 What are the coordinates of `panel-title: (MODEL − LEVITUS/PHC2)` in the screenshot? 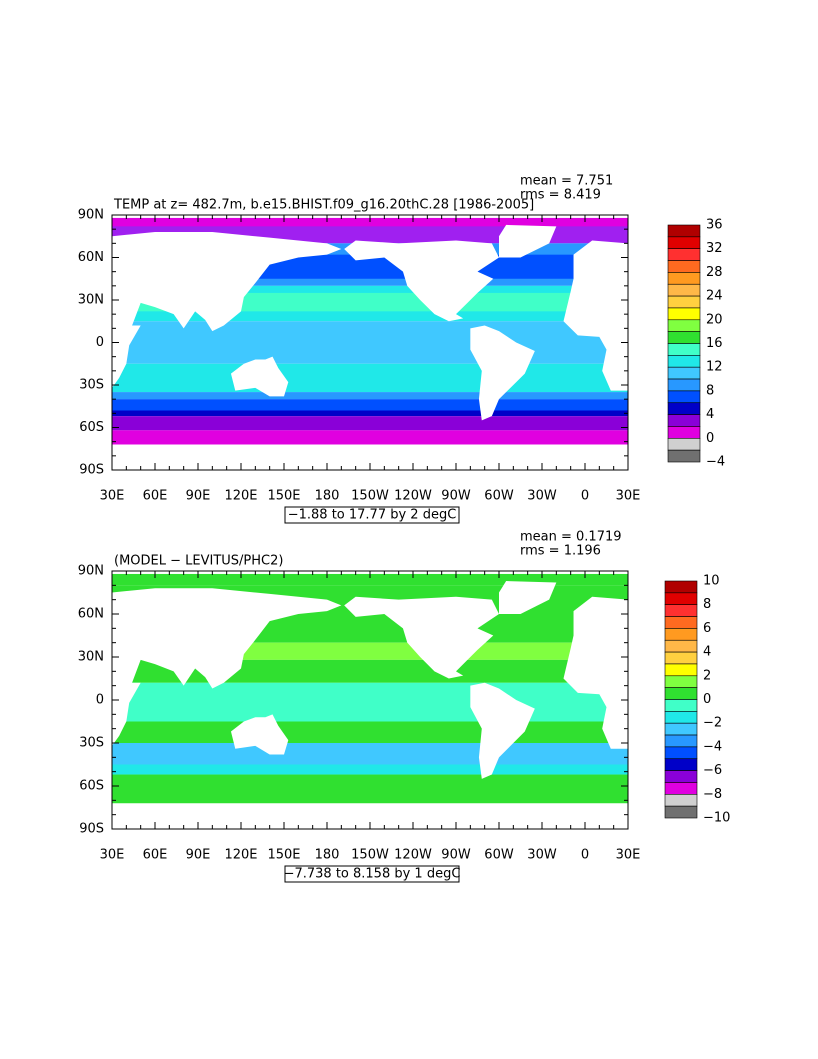 It's located at (198, 561).